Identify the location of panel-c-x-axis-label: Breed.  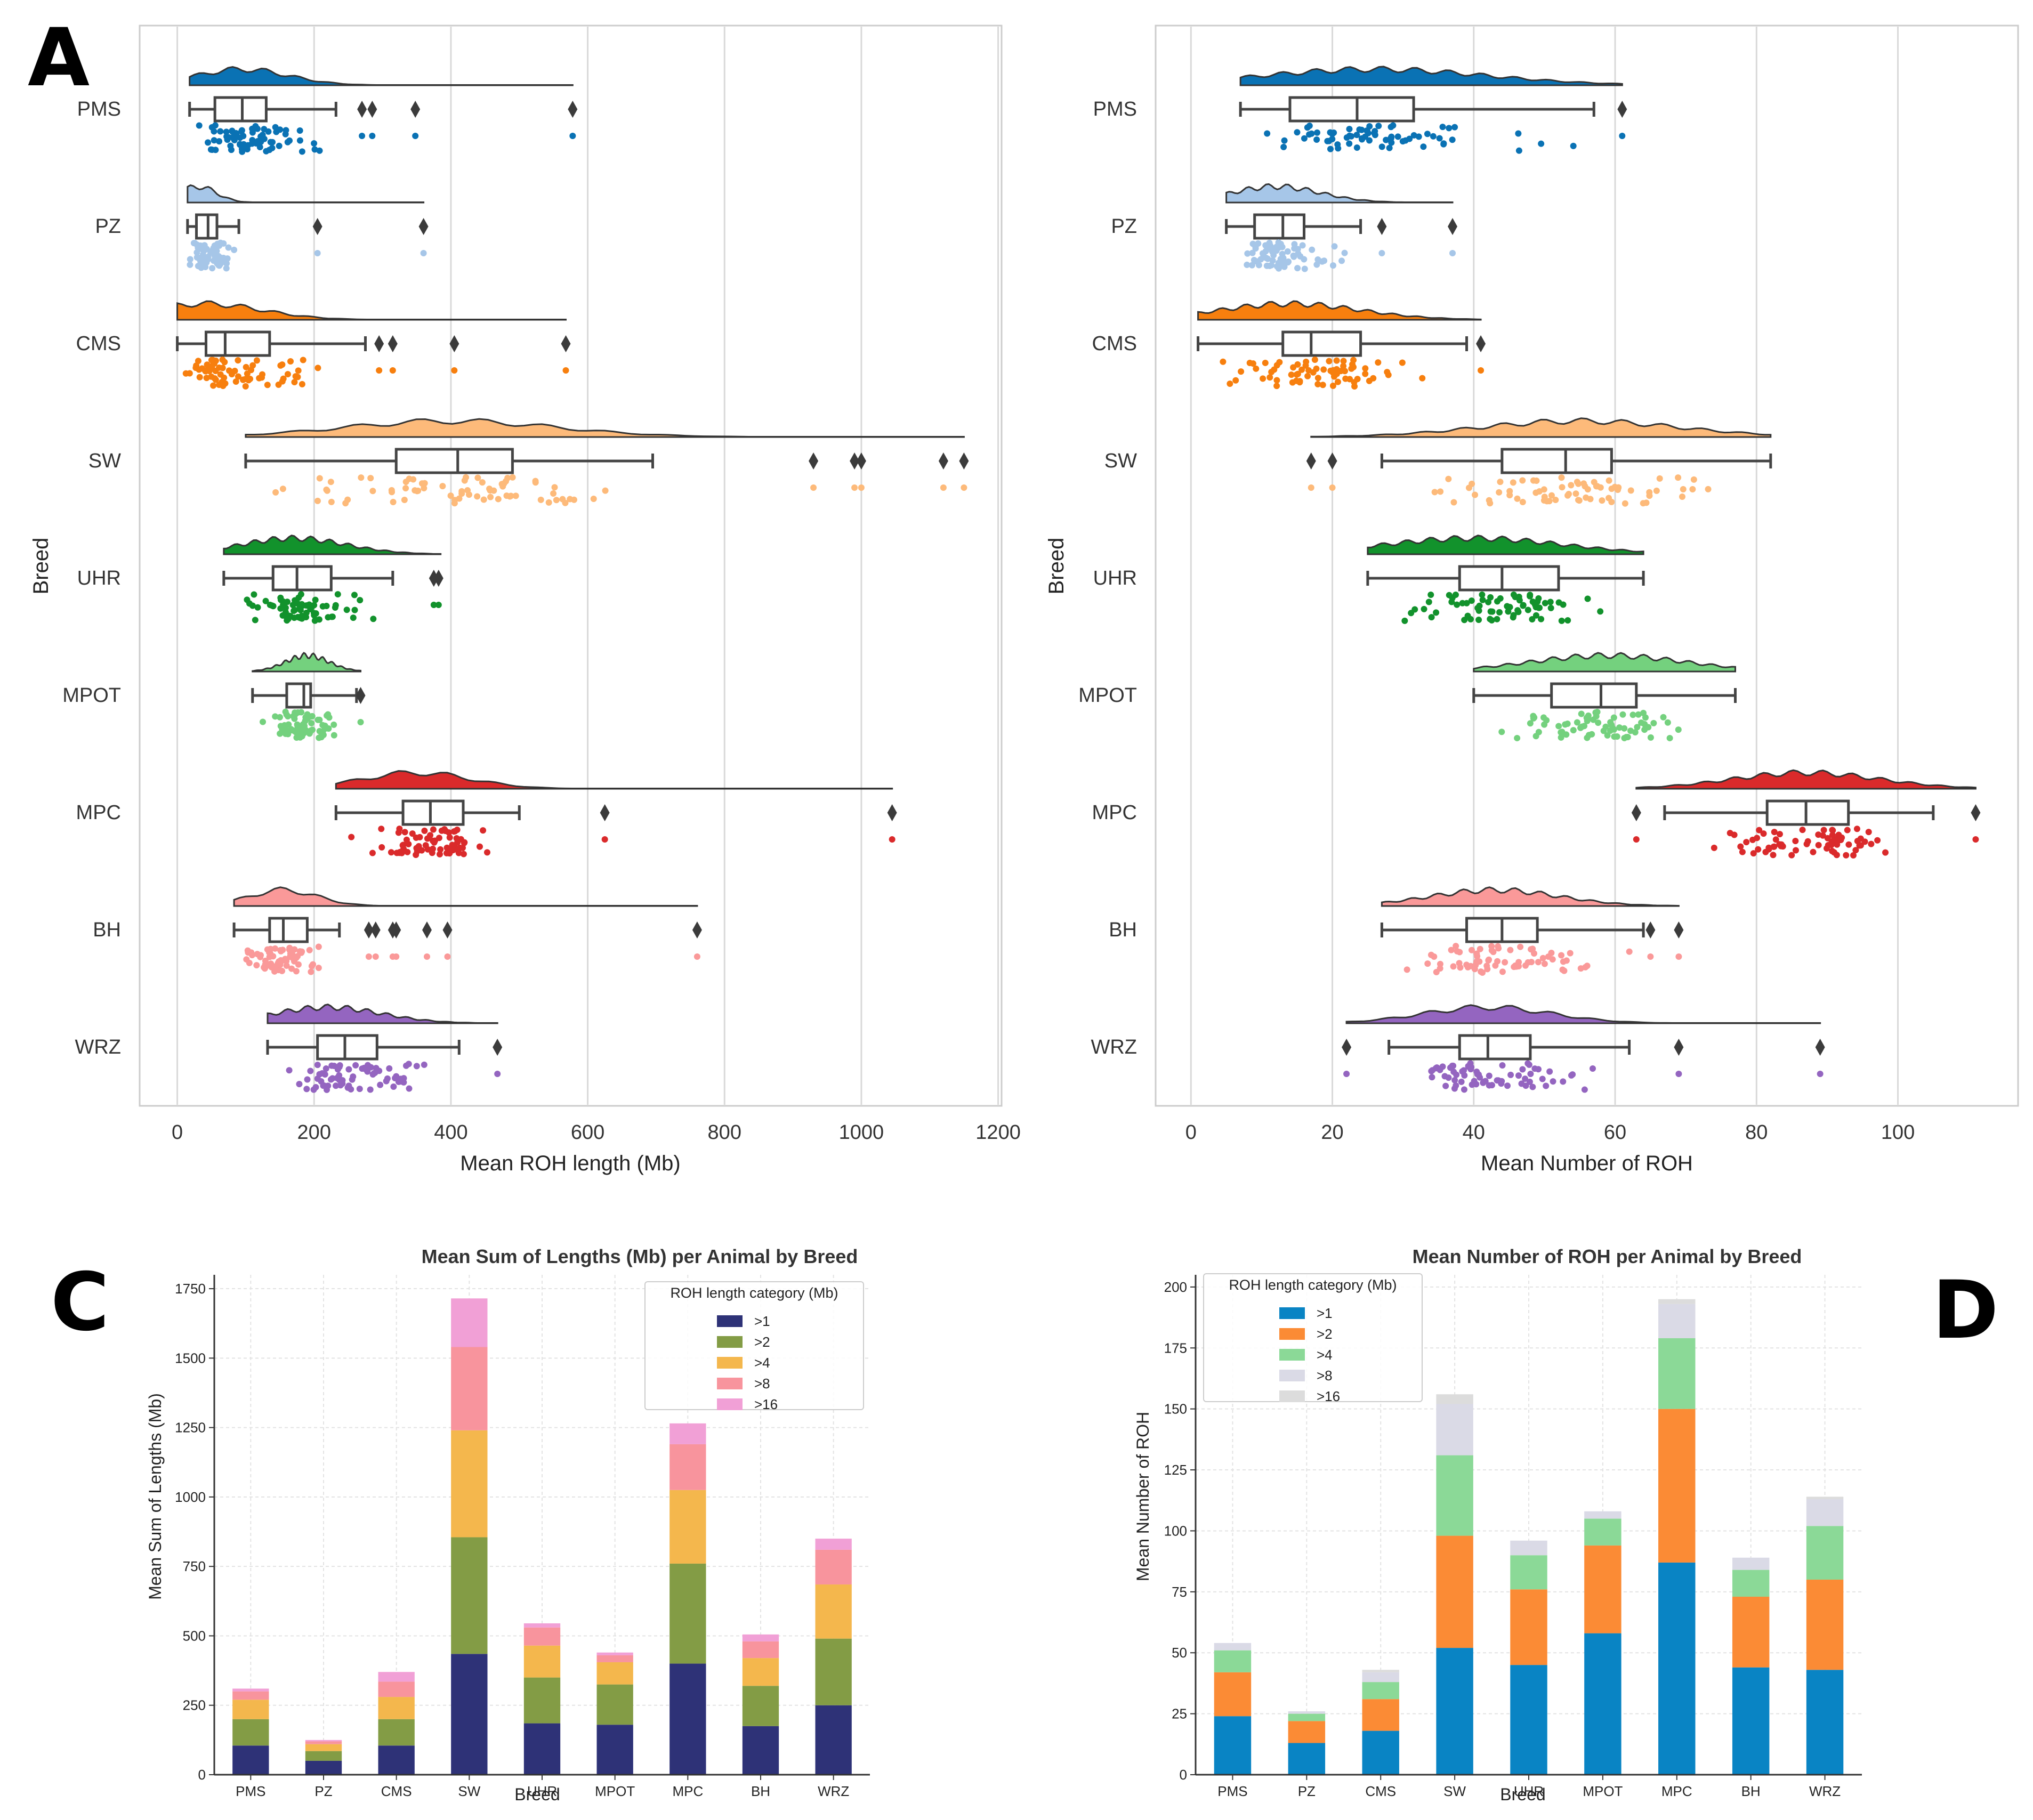
(537, 1794).